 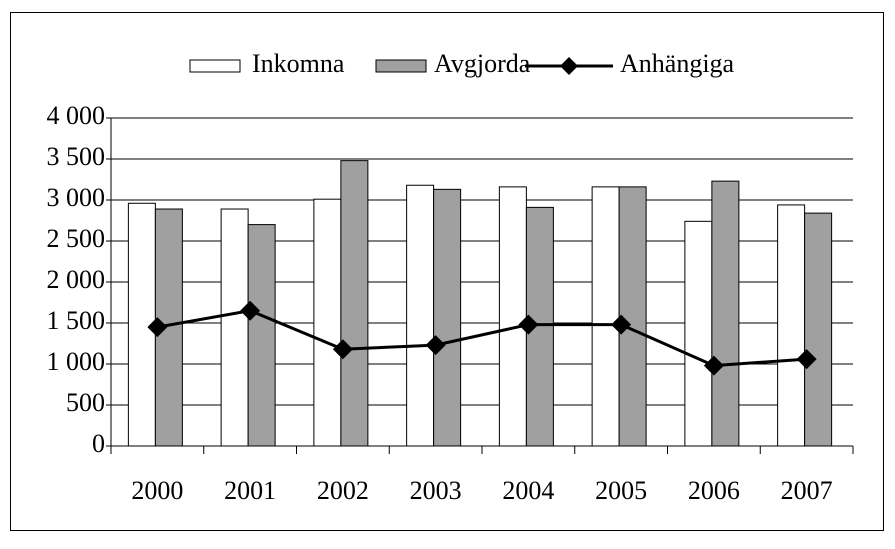 What do you see at coordinates (76, 156) in the screenshot?
I see `y-tick-label: 3 500` at bounding box center [76, 156].